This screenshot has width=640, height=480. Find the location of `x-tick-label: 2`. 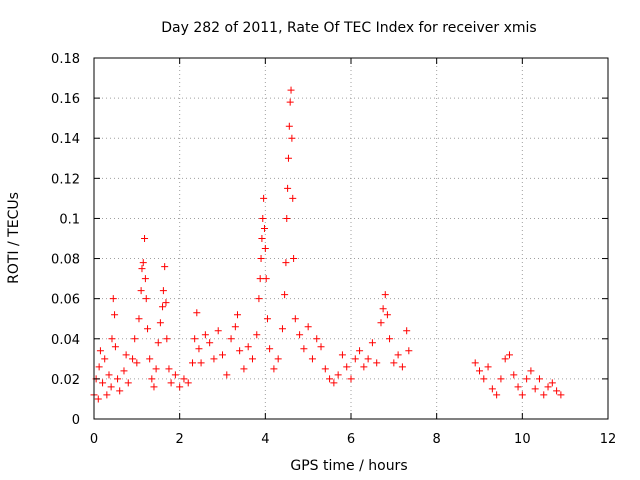

x-tick-label: 2 is located at coordinates (180, 439).